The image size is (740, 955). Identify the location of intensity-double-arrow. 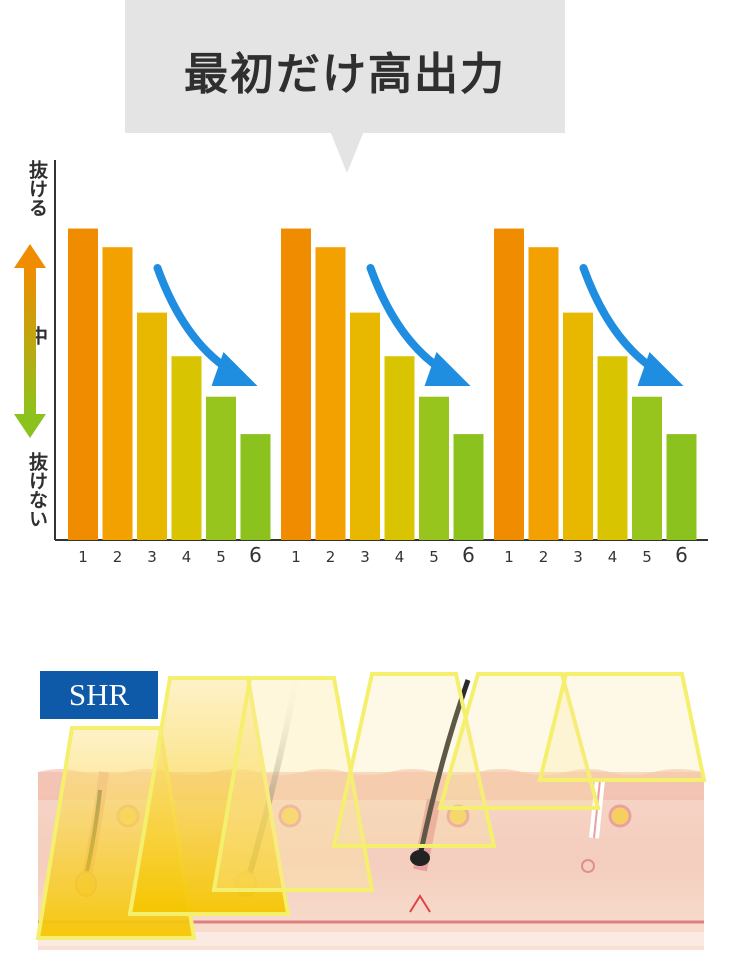
(30, 341).